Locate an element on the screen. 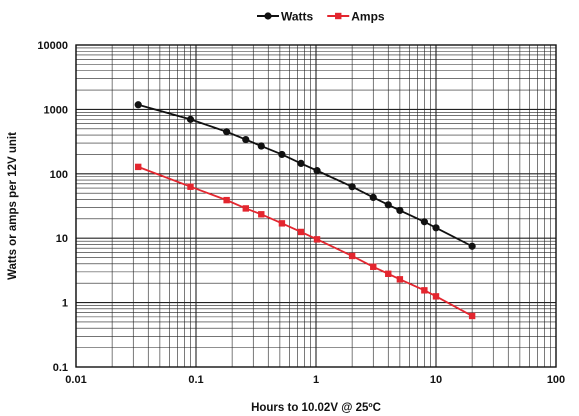 The height and width of the screenshot is (416, 579). y-tick-label: 100 is located at coordinates (59, 175).